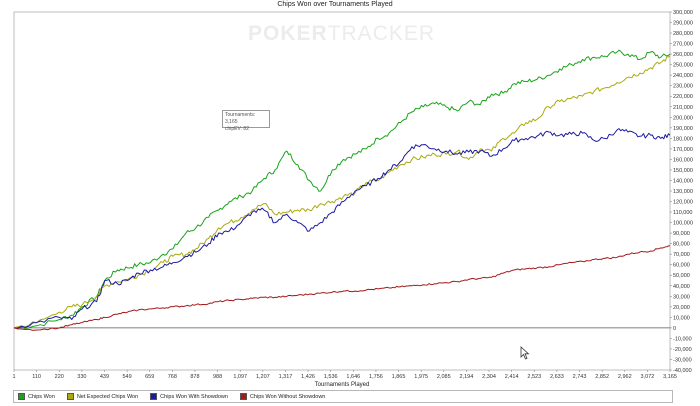  What do you see at coordinates (683, 66) in the screenshot?
I see `y-tick-label: 250,000` at bounding box center [683, 66].